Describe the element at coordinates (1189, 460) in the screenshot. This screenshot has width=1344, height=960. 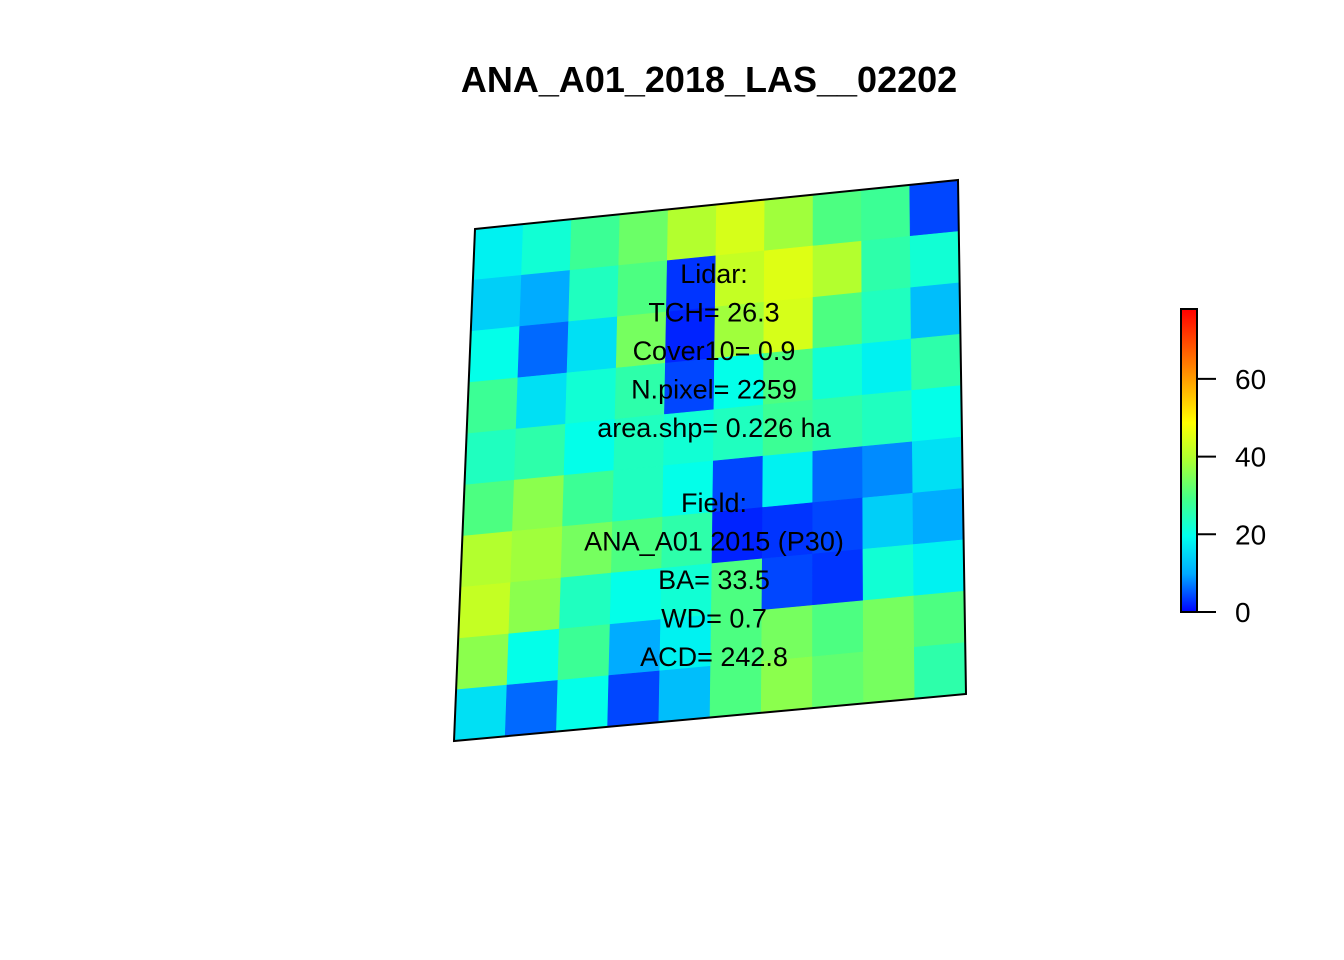
I see `colorbar-gradient` at that location.